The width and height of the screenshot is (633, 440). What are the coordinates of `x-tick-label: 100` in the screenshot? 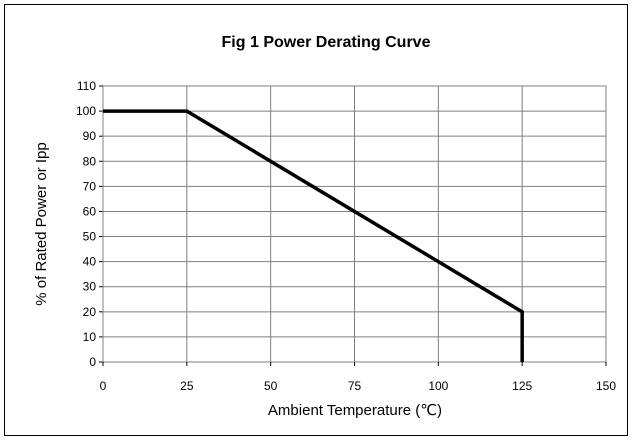 It's located at (438, 386).